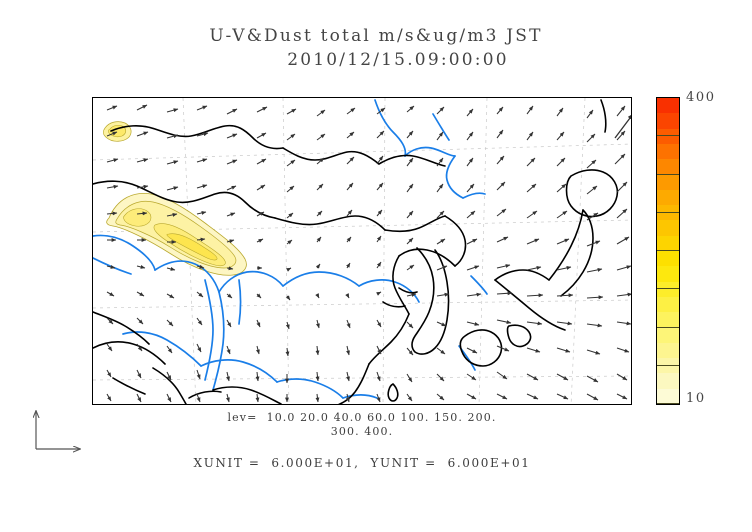  I want to click on colorbar, so click(668, 251).